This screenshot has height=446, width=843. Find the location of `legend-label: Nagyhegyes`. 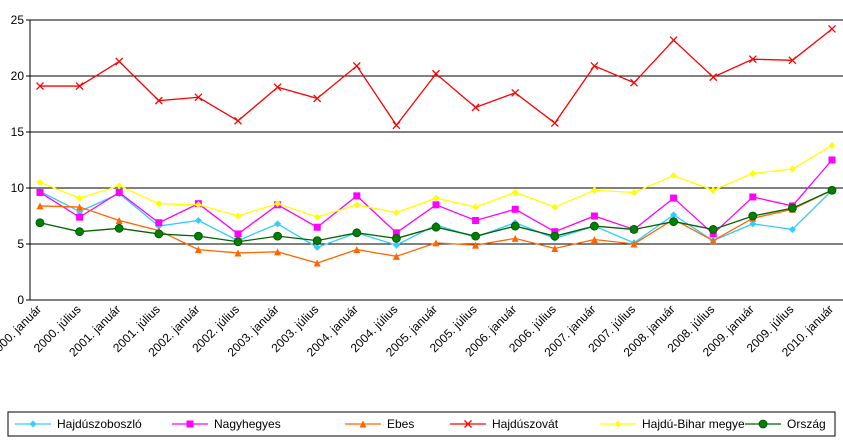

legend-label: Nagyhegyes is located at coordinates (247, 424).